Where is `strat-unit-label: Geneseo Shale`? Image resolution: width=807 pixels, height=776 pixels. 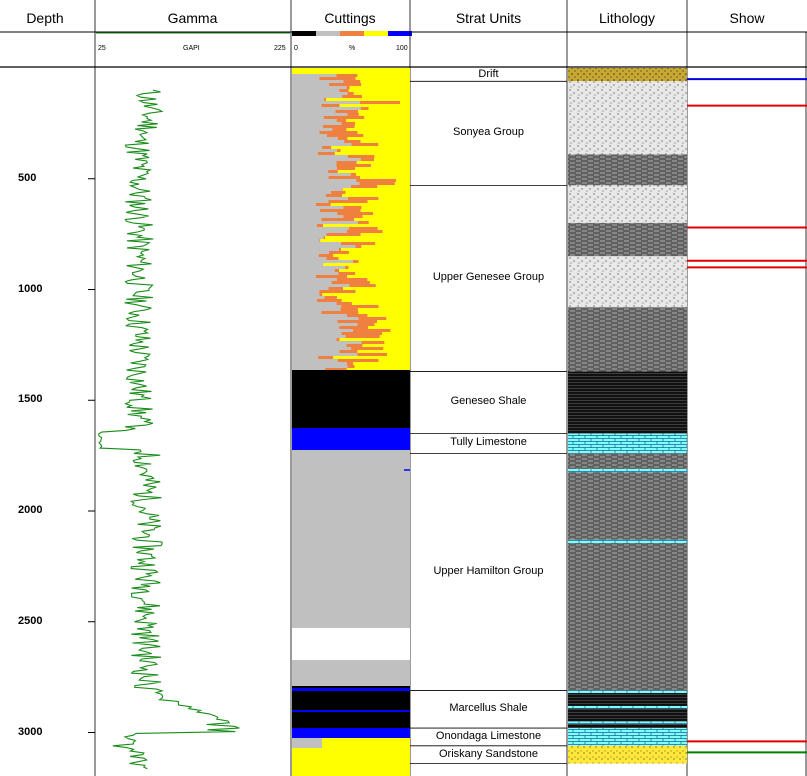
strat-unit-label: Geneseo Shale is located at coordinates (488, 401).